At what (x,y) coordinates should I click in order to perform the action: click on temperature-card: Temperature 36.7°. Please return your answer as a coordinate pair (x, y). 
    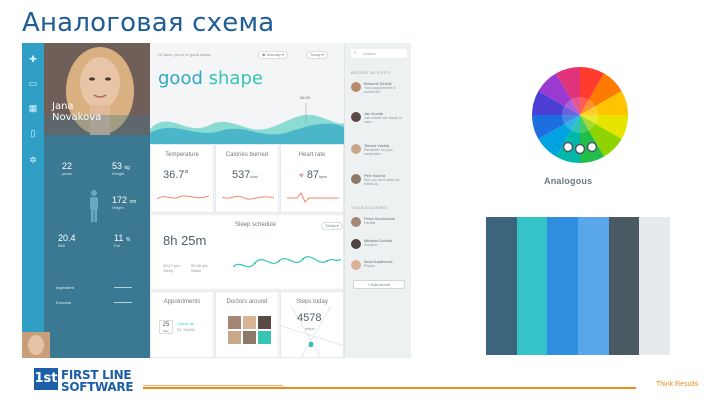
    Looking at the image, I should click on (182, 178).